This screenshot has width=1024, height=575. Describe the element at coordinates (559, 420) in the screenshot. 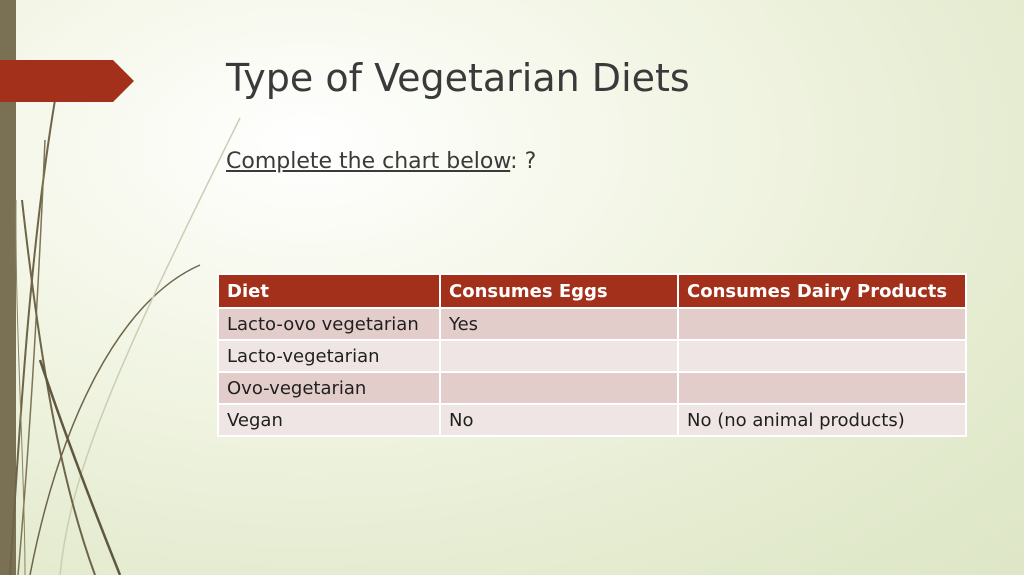

I see `cell-eggs: No` at that location.